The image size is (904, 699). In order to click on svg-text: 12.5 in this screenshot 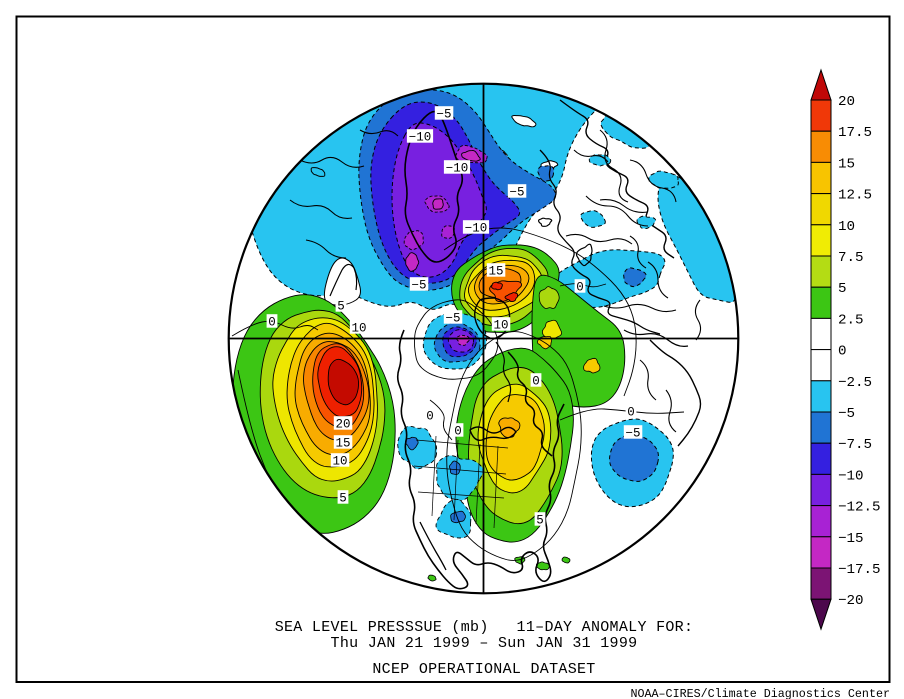, I will do `click(855, 196)`.